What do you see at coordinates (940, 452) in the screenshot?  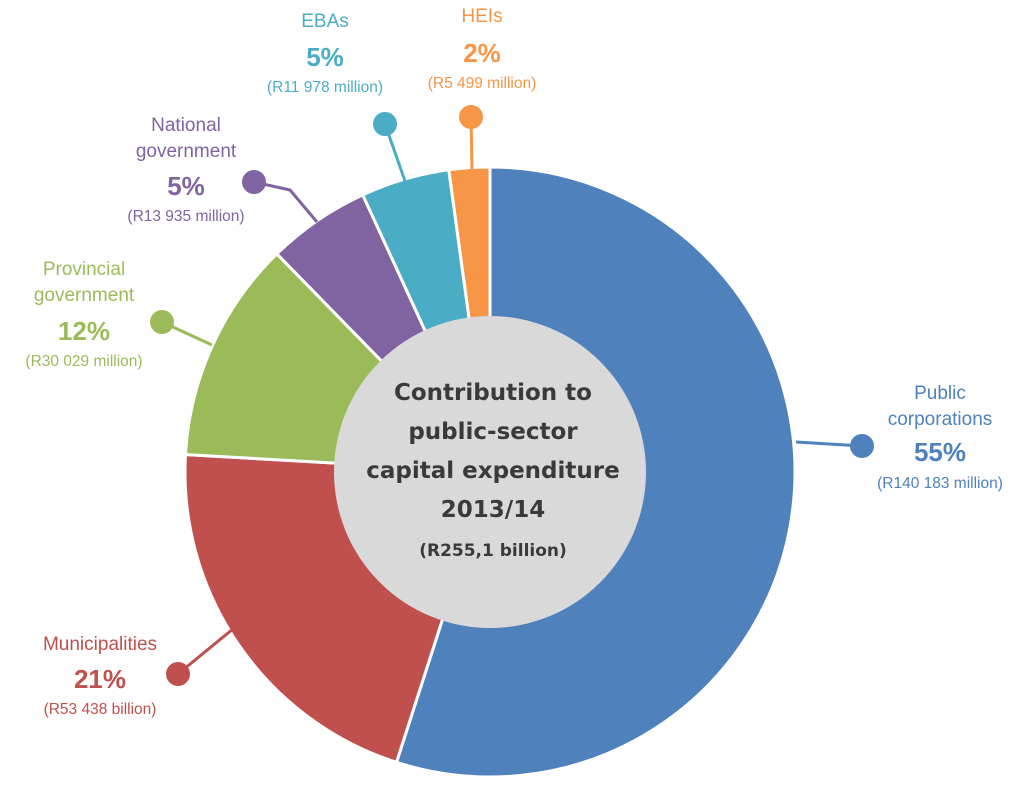 I see `slice-percent-public-corporations: 55%` at bounding box center [940, 452].